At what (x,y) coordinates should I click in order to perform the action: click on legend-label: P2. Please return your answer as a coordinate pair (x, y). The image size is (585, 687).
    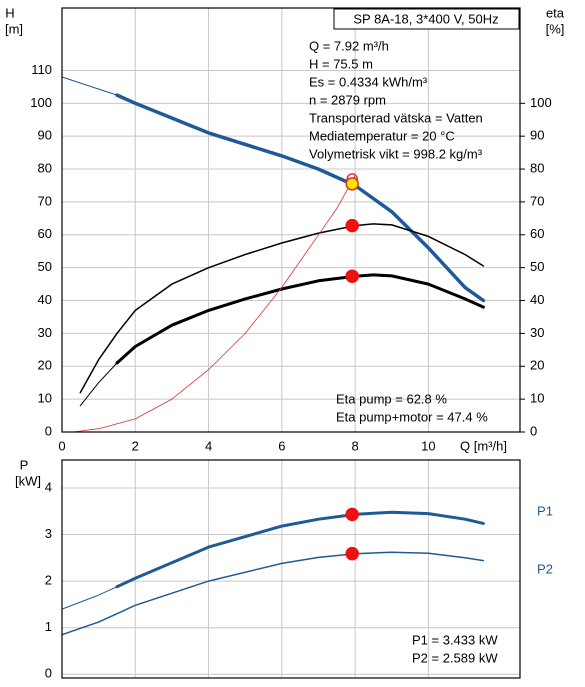
    Looking at the image, I should click on (545, 568).